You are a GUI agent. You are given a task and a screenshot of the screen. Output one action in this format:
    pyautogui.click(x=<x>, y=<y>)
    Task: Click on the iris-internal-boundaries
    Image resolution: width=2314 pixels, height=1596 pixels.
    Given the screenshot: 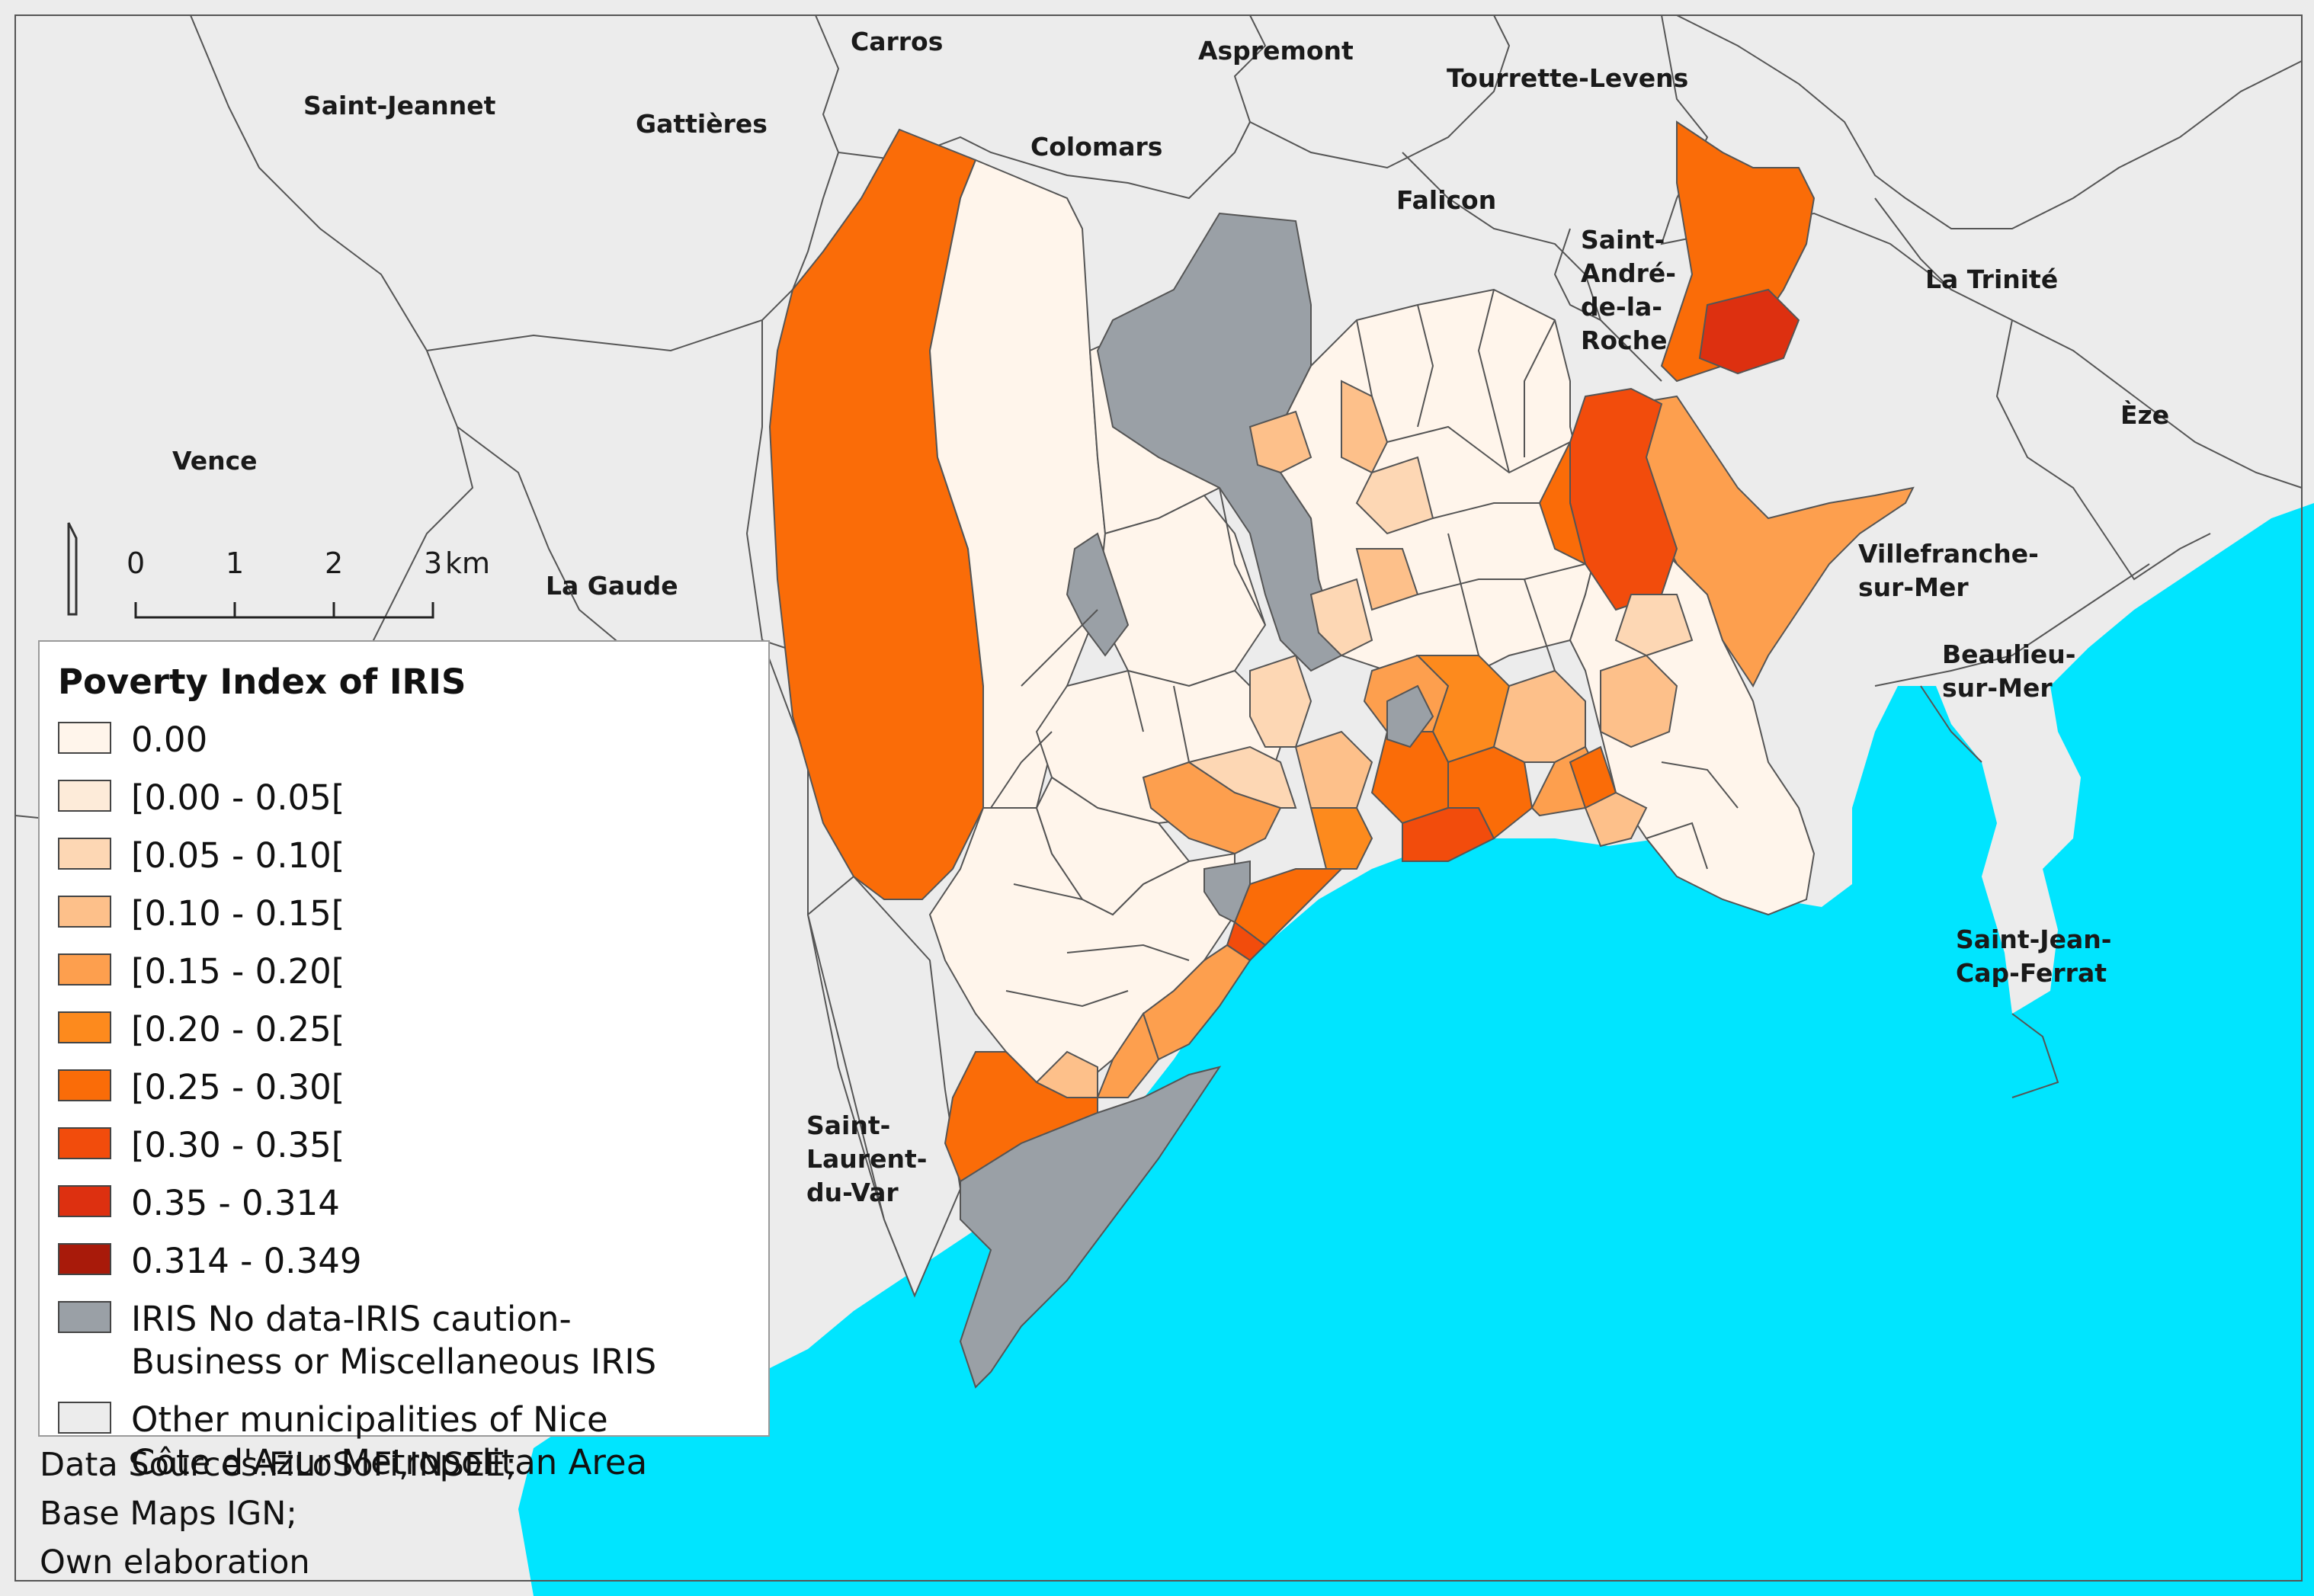 What is the action you would take?
    pyautogui.click(x=1364, y=648)
    